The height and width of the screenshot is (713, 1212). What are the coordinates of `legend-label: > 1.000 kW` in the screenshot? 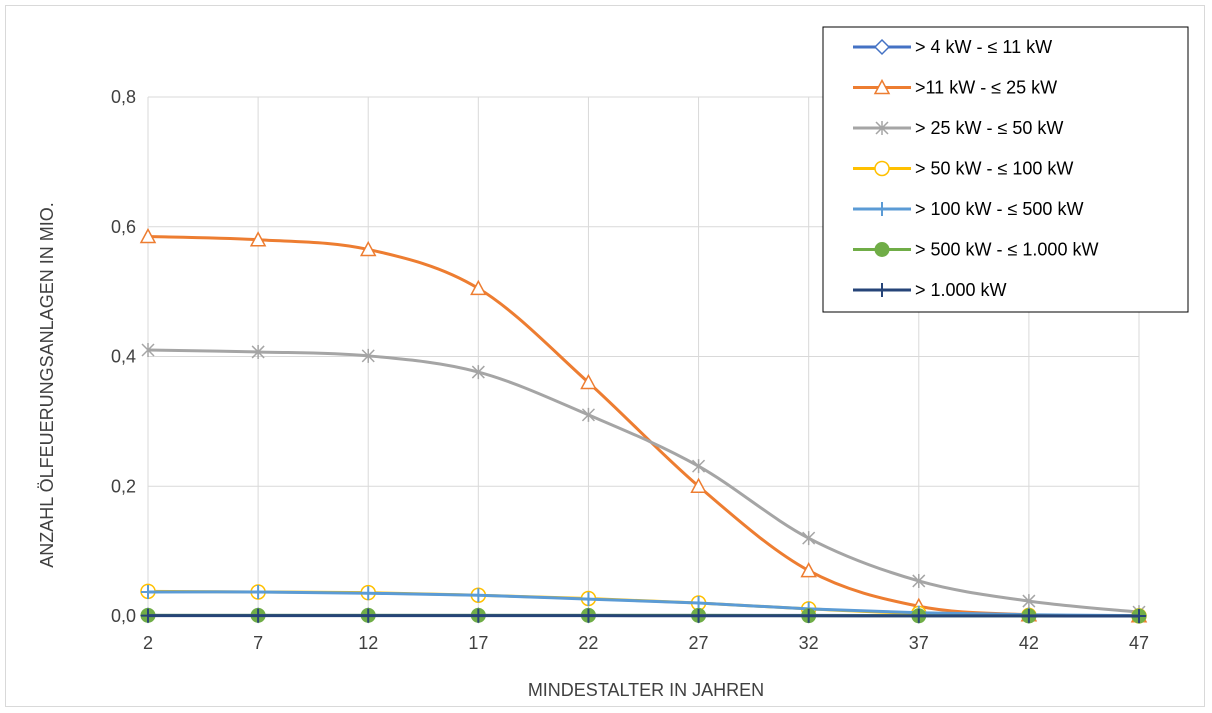 It's located at (961, 290).